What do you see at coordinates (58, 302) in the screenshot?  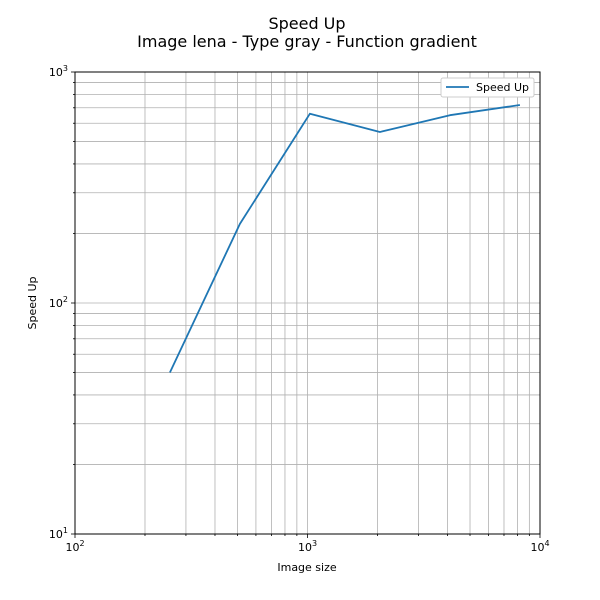 I see `y-tick-label: 10²` at bounding box center [58, 302].